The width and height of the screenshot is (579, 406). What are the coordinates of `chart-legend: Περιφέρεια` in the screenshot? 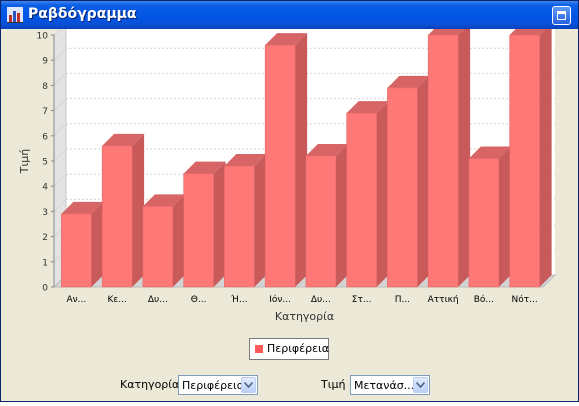 It's located at (289, 349).